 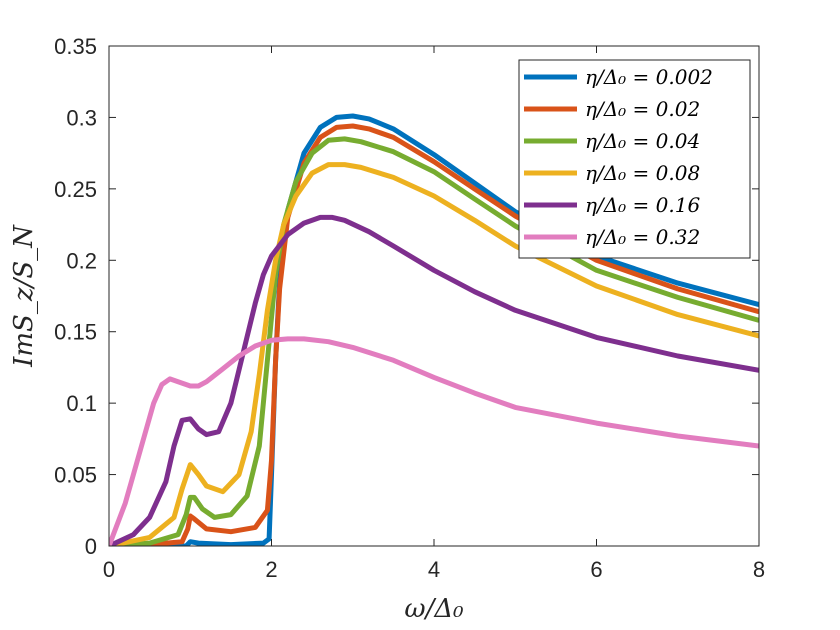 What do you see at coordinates (75, 475) in the screenshot?
I see `y-tick-label: 0.05` at bounding box center [75, 475].